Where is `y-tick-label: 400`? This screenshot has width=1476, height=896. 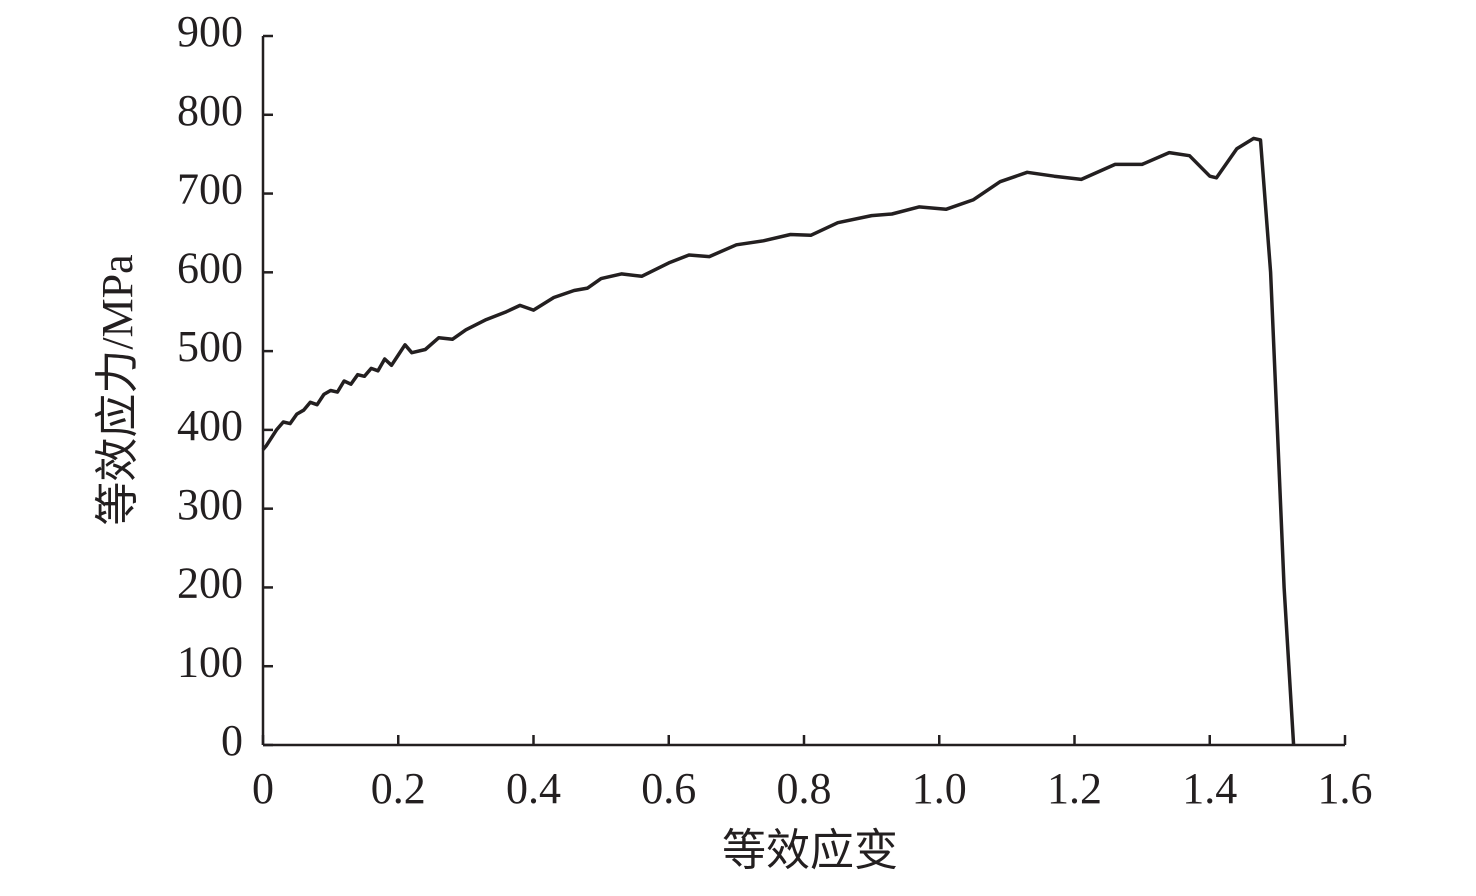
y-tick-label: 400 is located at coordinates (210, 425).